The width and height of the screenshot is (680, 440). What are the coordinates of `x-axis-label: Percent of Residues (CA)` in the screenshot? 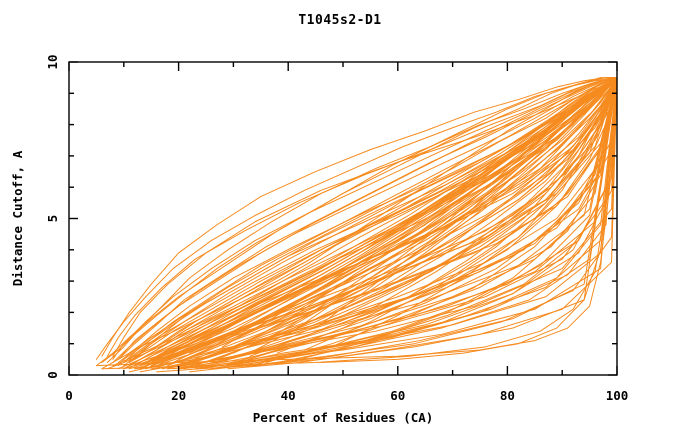 It's located at (343, 417).